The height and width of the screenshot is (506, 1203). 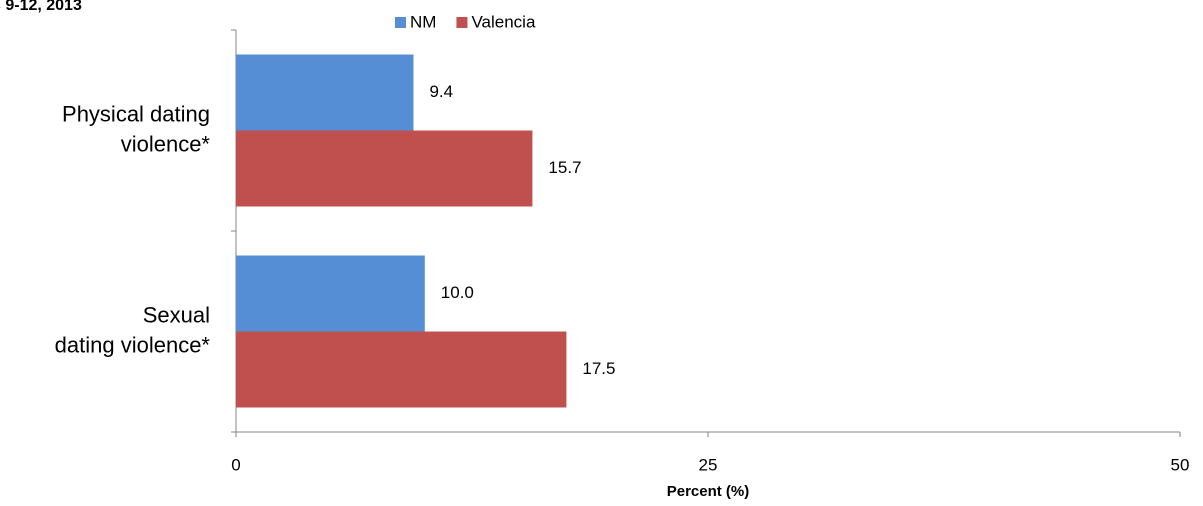 What do you see at coordinates (423, 21) in the screenshot?
I see `legend-label: NM` at bounding box center [423, 21].